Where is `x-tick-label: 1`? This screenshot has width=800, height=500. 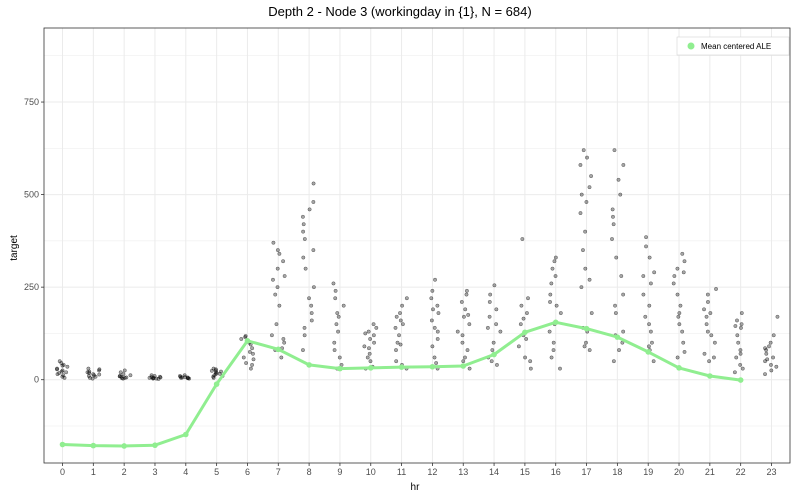
x-tick-label: 1 is located at coordinates (93, 472).